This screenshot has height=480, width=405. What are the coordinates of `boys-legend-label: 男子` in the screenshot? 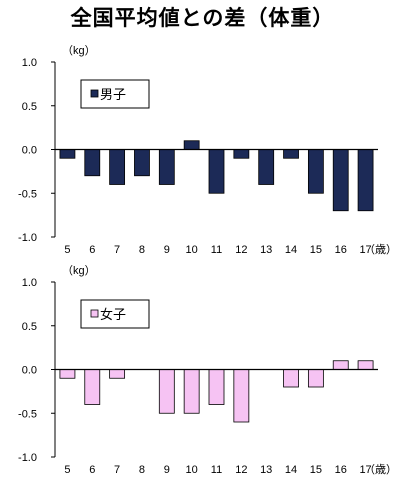 It's located at (113, 94).